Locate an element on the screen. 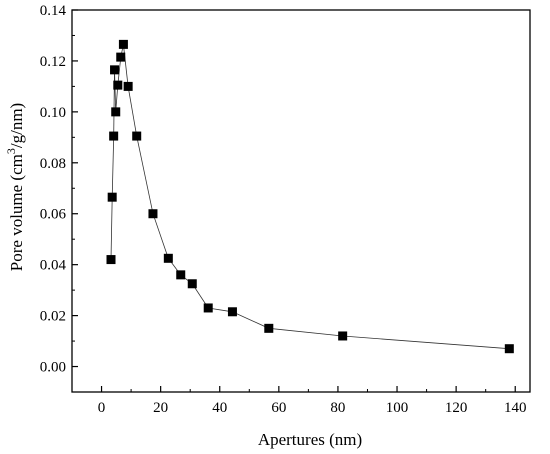  y-tick-label: 0.06 is located at coordinates (53, 215).